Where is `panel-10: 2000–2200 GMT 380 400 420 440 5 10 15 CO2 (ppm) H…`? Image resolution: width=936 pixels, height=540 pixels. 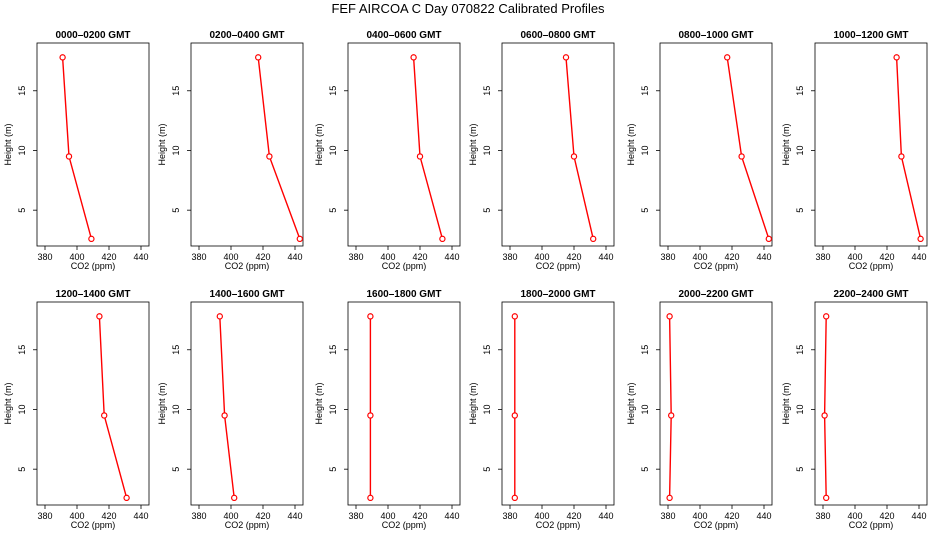
panel-10: 2000–2200 GMT 380 400 420 440 5 10 15 CO2 (ppm) H… is located at coordinates (699, 409).